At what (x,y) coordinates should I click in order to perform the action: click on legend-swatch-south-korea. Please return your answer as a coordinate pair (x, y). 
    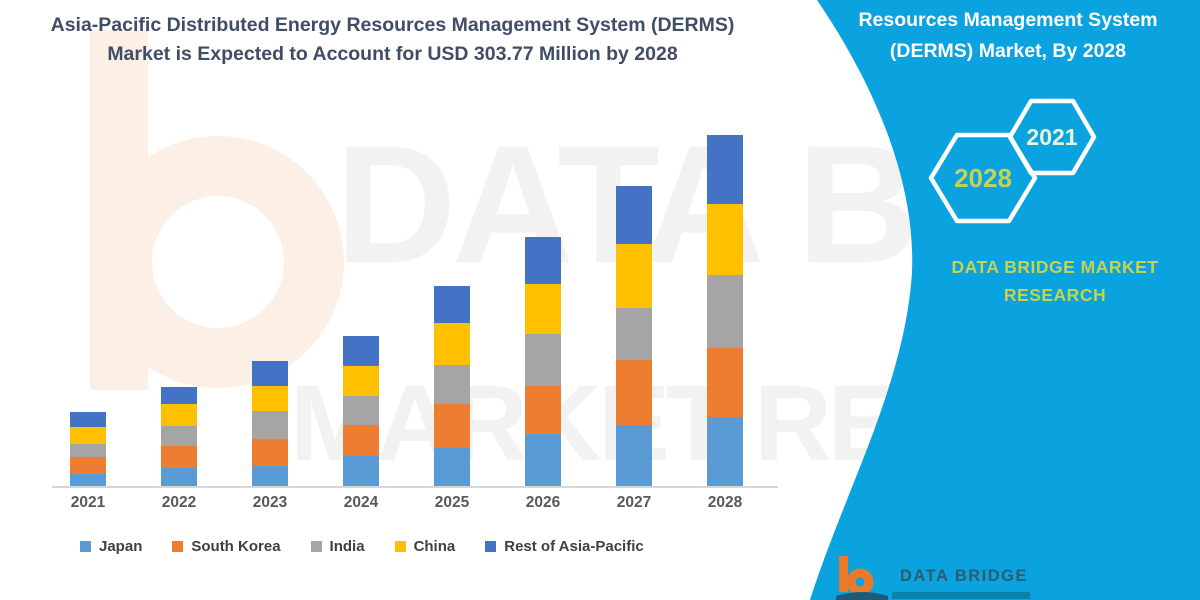
    Looking at the image, I should click on (178, 546).